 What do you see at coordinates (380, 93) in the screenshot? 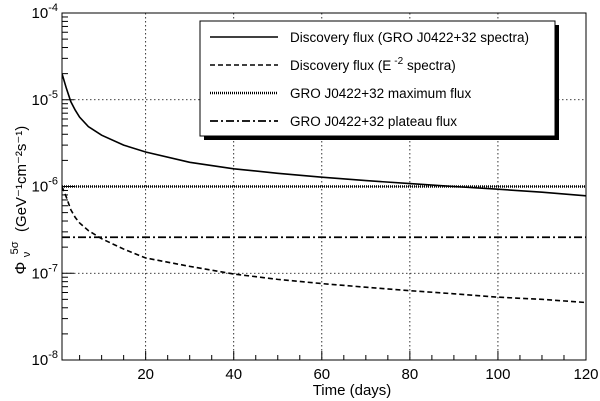
I see `legend-label-3: GRO J0422+32 maximum flux` at bounding box center [380, 93].